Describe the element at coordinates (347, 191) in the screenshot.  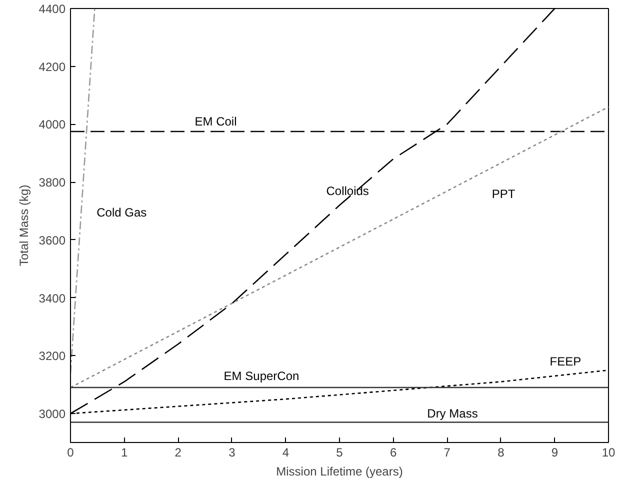
I see `series-label: Colloids` at that location.